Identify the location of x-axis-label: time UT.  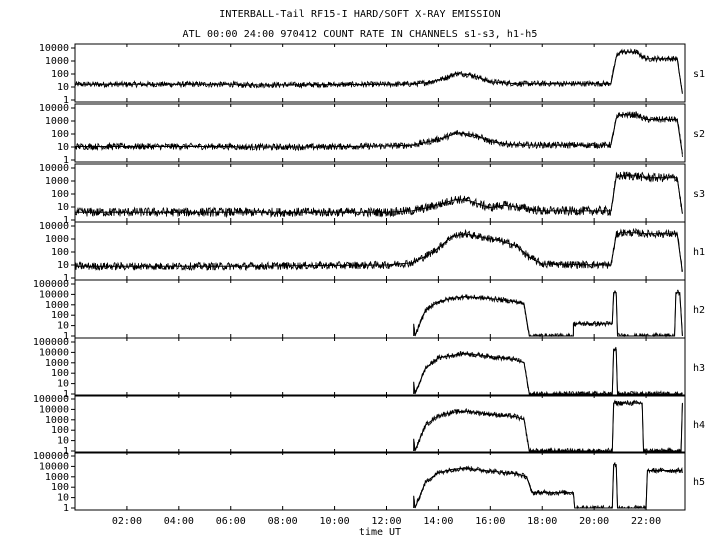
(380, 532).